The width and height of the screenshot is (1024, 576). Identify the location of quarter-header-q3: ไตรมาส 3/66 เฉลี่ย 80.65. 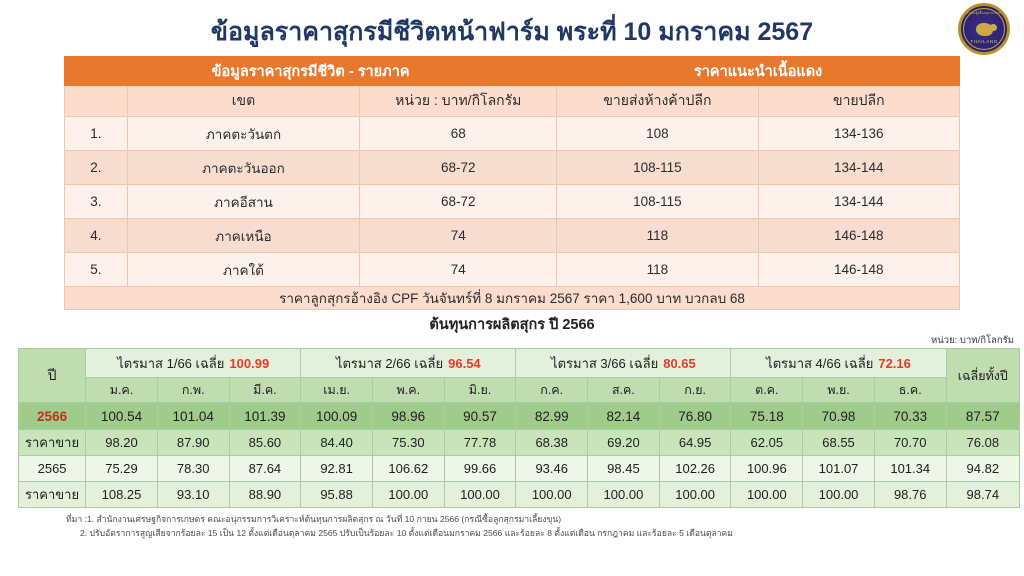
(623, 363).